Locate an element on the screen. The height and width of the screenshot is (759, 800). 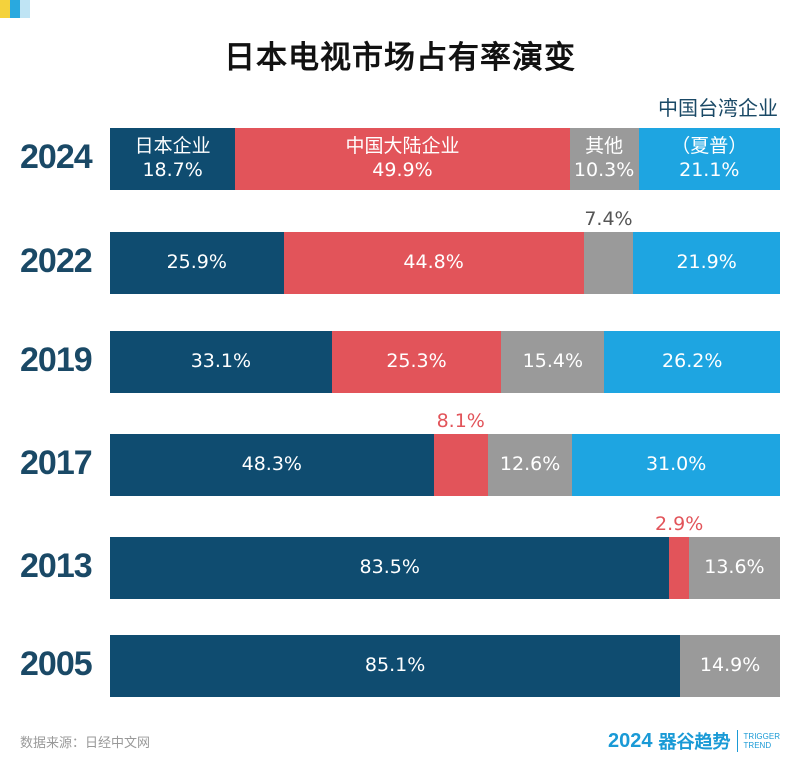
legend-label: 其他 is located at coordinates (604, 146).